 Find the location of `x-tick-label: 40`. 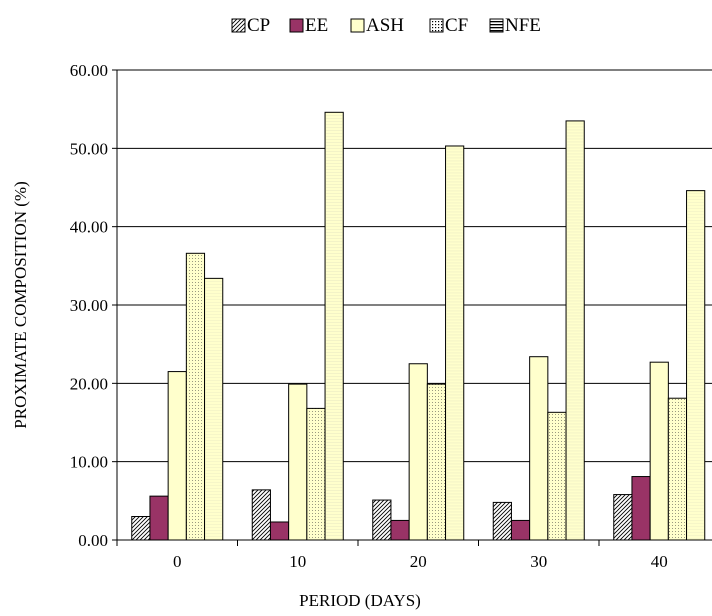

x-tick-label: 40 is located at coordinates (659, 561).